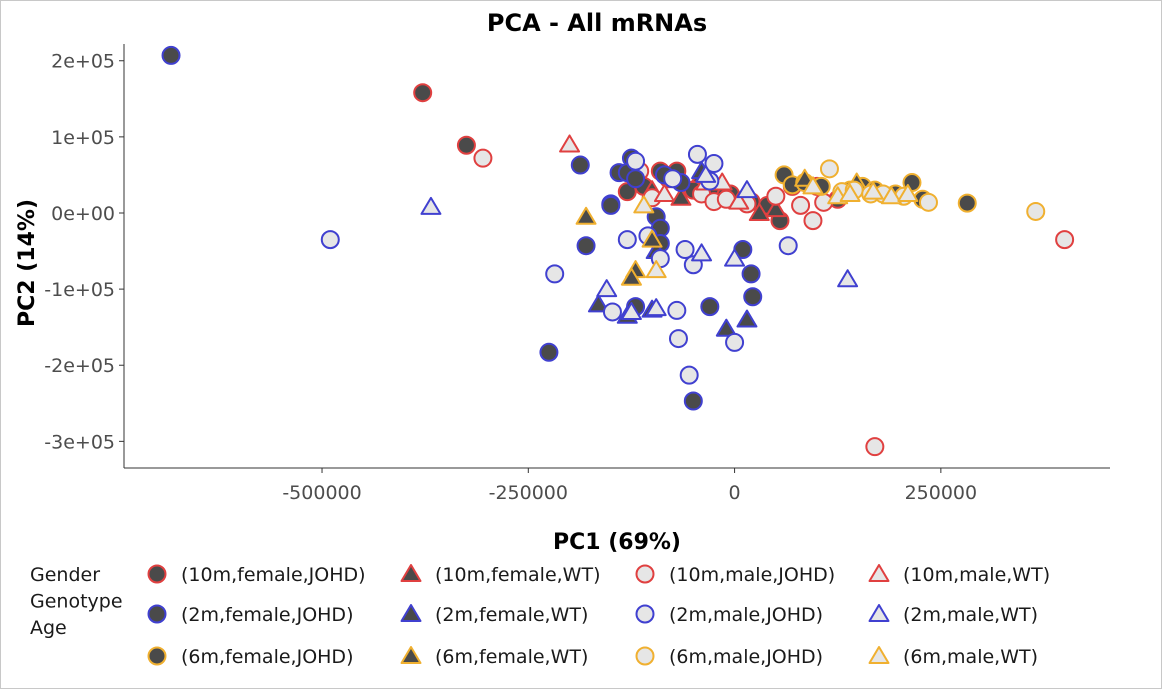  What do you see at coordinates (959, 575) in the screenshot?
I see `legend-item: (10m,male,WT)` at bounding box center [959, 575].